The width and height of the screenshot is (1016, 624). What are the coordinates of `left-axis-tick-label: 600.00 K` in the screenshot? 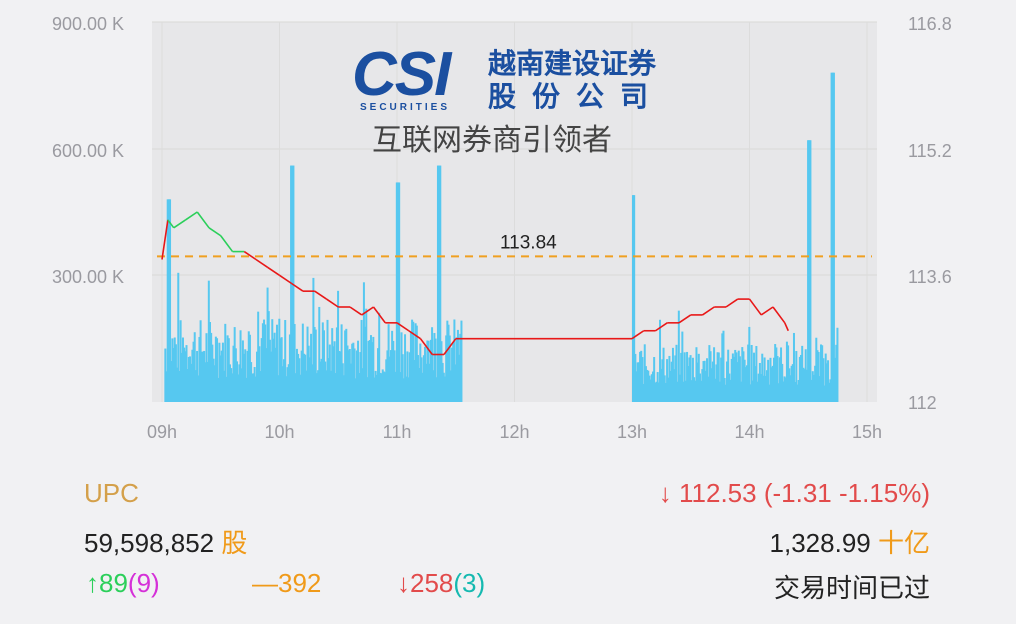 It's located at (88, 151).